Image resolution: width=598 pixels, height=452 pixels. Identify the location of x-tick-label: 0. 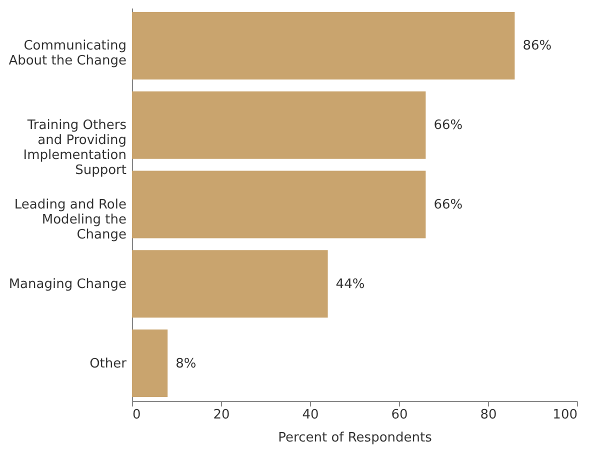
(136, 415).